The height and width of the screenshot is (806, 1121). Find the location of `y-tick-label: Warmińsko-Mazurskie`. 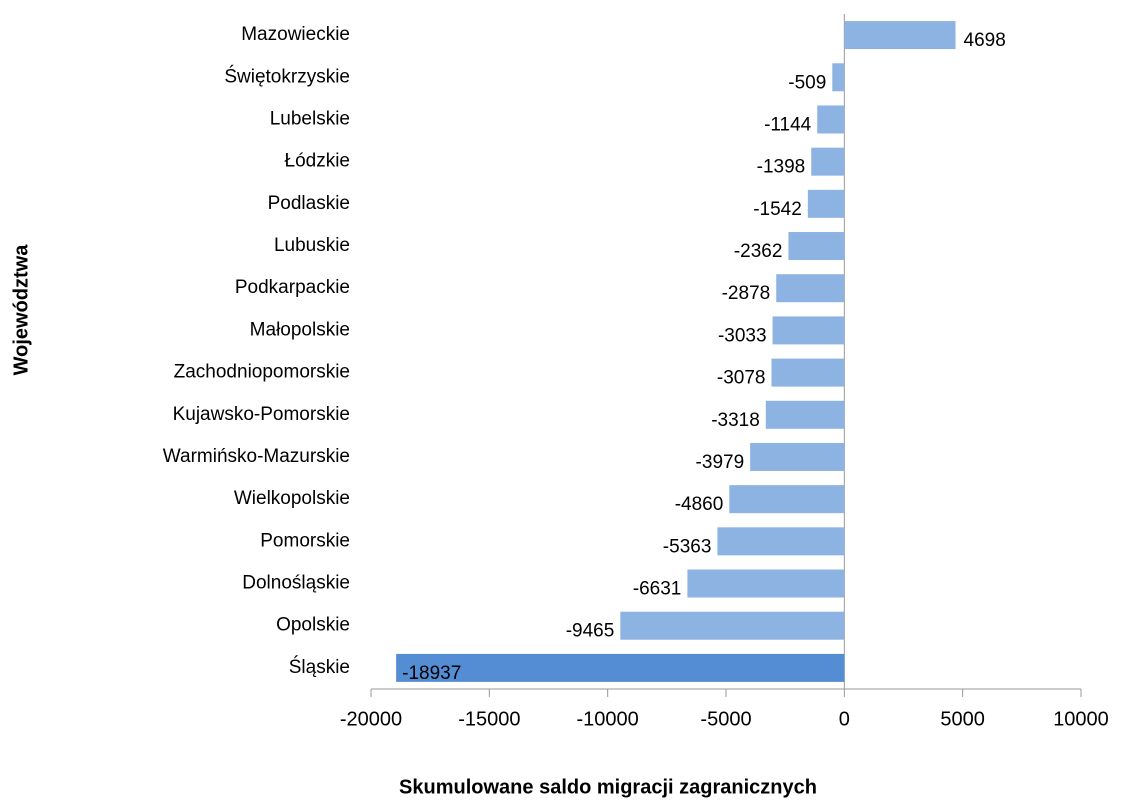

y-tick-label: Warmińsko-Mazurskie is located at coordinates (256, 456).